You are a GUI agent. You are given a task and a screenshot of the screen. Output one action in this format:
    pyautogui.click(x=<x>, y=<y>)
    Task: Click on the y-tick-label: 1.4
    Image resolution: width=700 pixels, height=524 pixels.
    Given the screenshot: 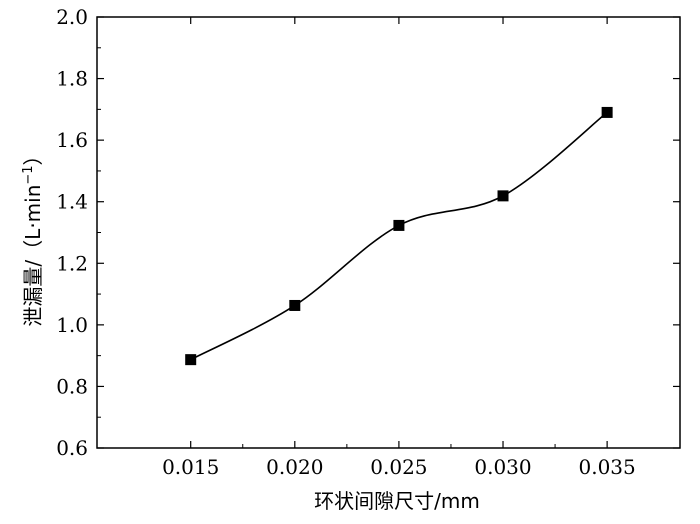 What is the action you would take?
    pyautogui.click(x=72, y=202)
    